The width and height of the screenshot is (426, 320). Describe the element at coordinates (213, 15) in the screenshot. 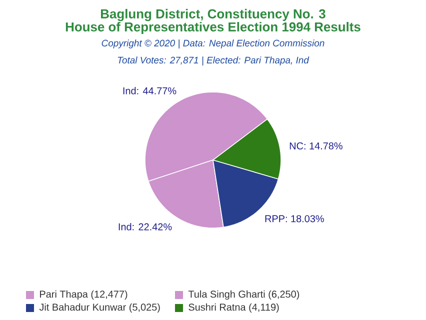

I see `chart-title: Baglung District, Constituency No. 3` at that location.